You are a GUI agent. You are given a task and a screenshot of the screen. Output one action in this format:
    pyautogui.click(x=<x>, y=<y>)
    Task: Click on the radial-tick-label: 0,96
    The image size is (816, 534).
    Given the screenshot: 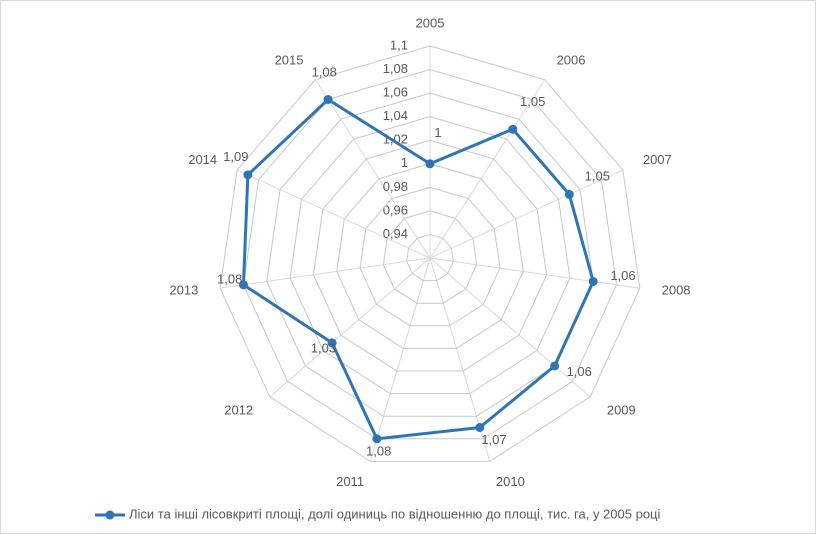 What is the action you would take?
    pyautogui.click(x=395, y=209)
    